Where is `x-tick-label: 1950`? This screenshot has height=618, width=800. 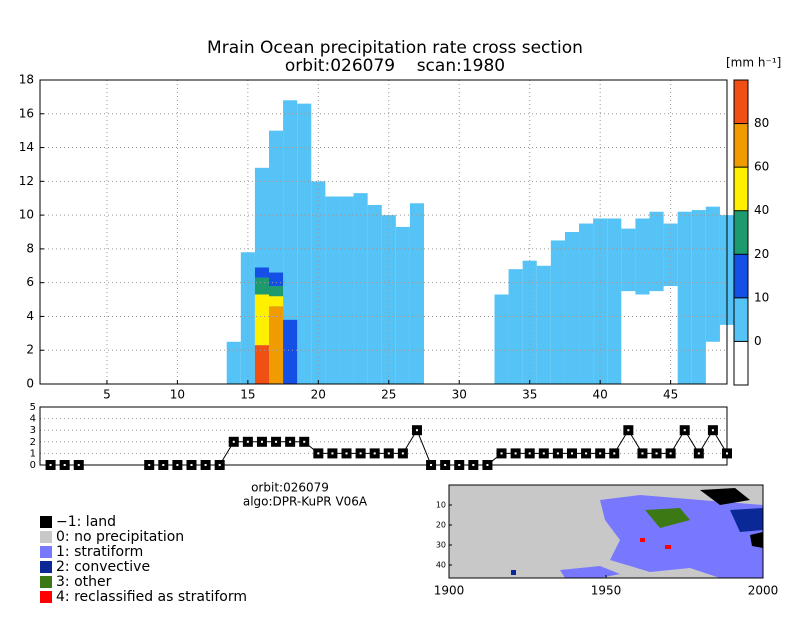
x-tick-label: 1950 is located at coordinates (606, 591).